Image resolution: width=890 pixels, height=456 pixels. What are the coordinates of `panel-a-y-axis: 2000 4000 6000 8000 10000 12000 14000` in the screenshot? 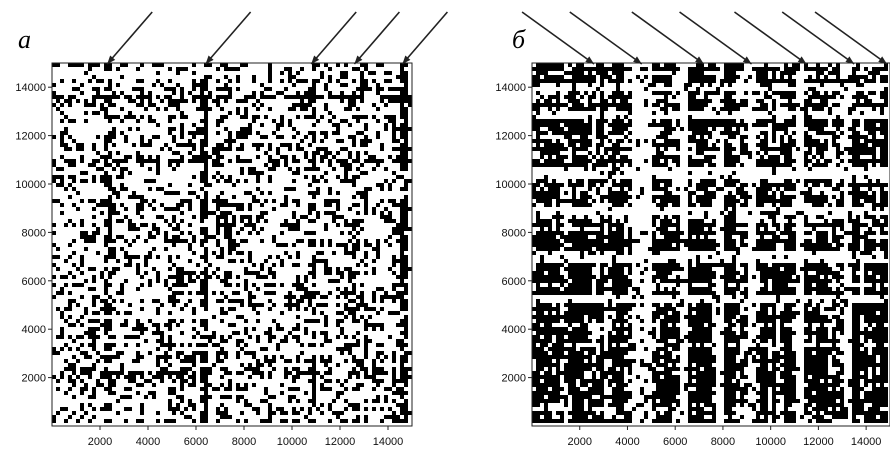 It's located at (33, 233).